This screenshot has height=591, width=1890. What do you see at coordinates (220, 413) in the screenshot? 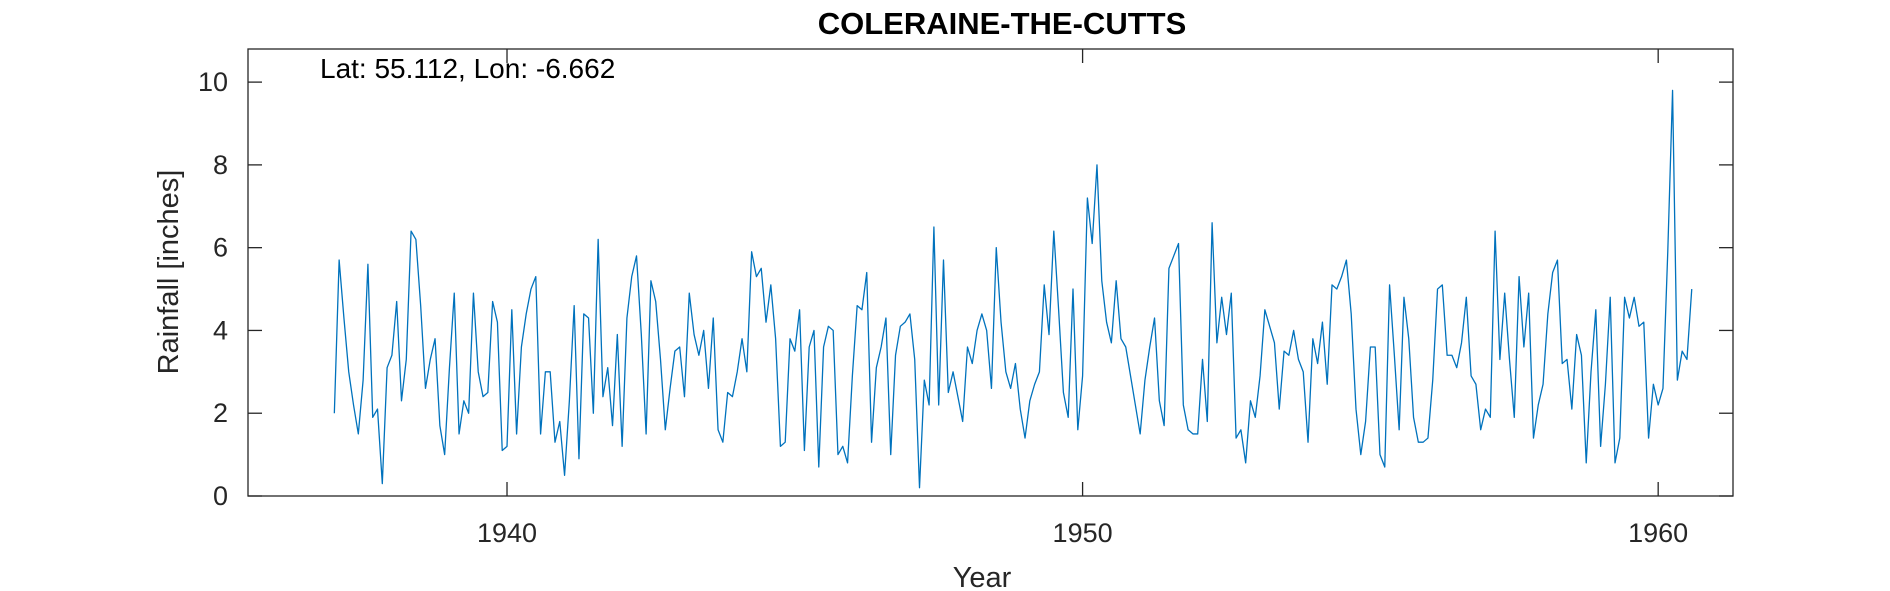
I see `y-tick-label: 2` at bounding box center [220, 413].